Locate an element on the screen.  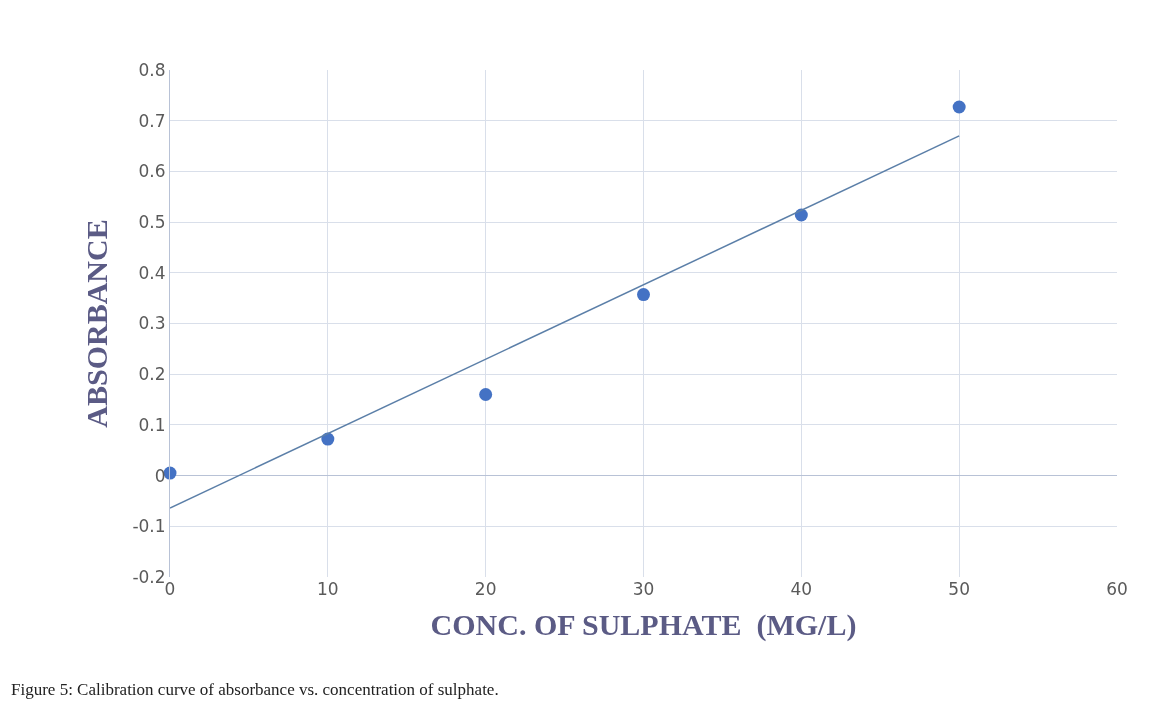
y-tick-label: 0.4 is located at coordinates (152, 272).